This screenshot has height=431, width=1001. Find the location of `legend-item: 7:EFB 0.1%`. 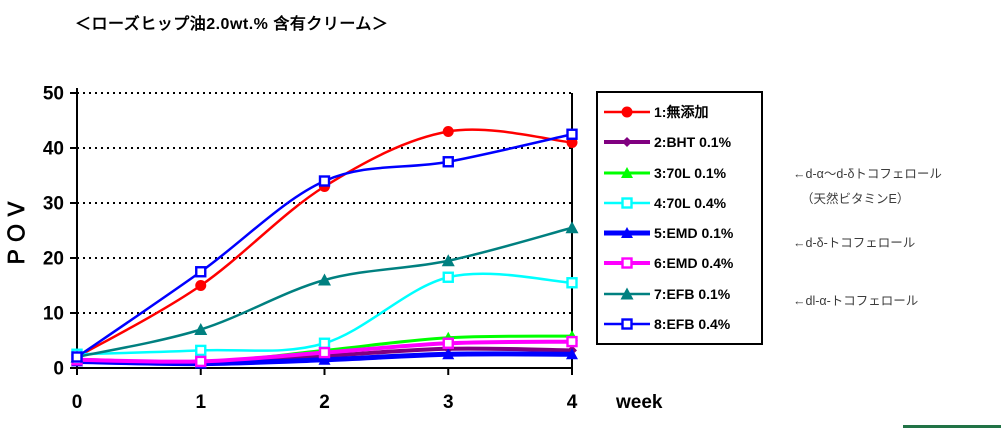

legend-item: 7:EFB 0.1% is located at coordinates (679, 294).